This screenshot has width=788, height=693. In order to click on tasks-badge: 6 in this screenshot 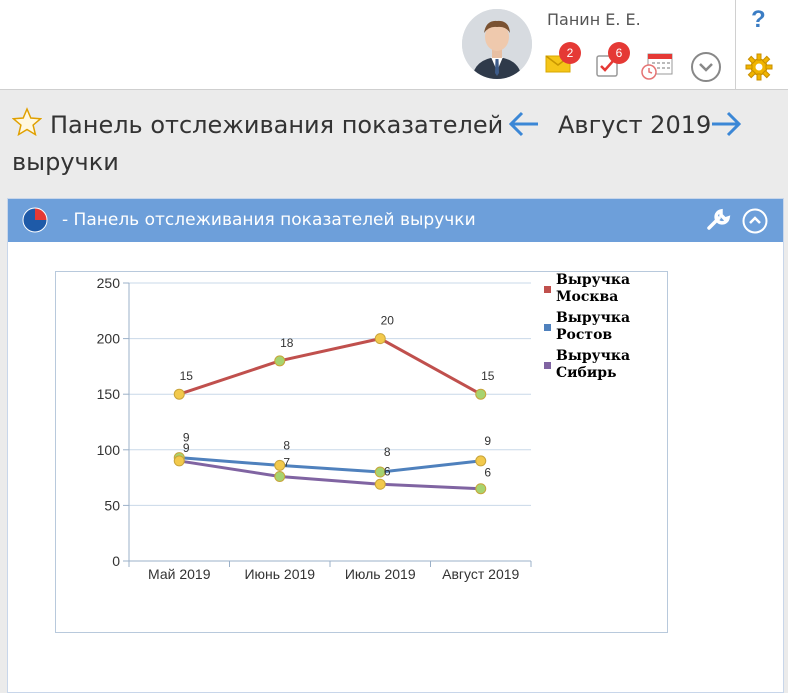, I will do `click(619, 53)`.